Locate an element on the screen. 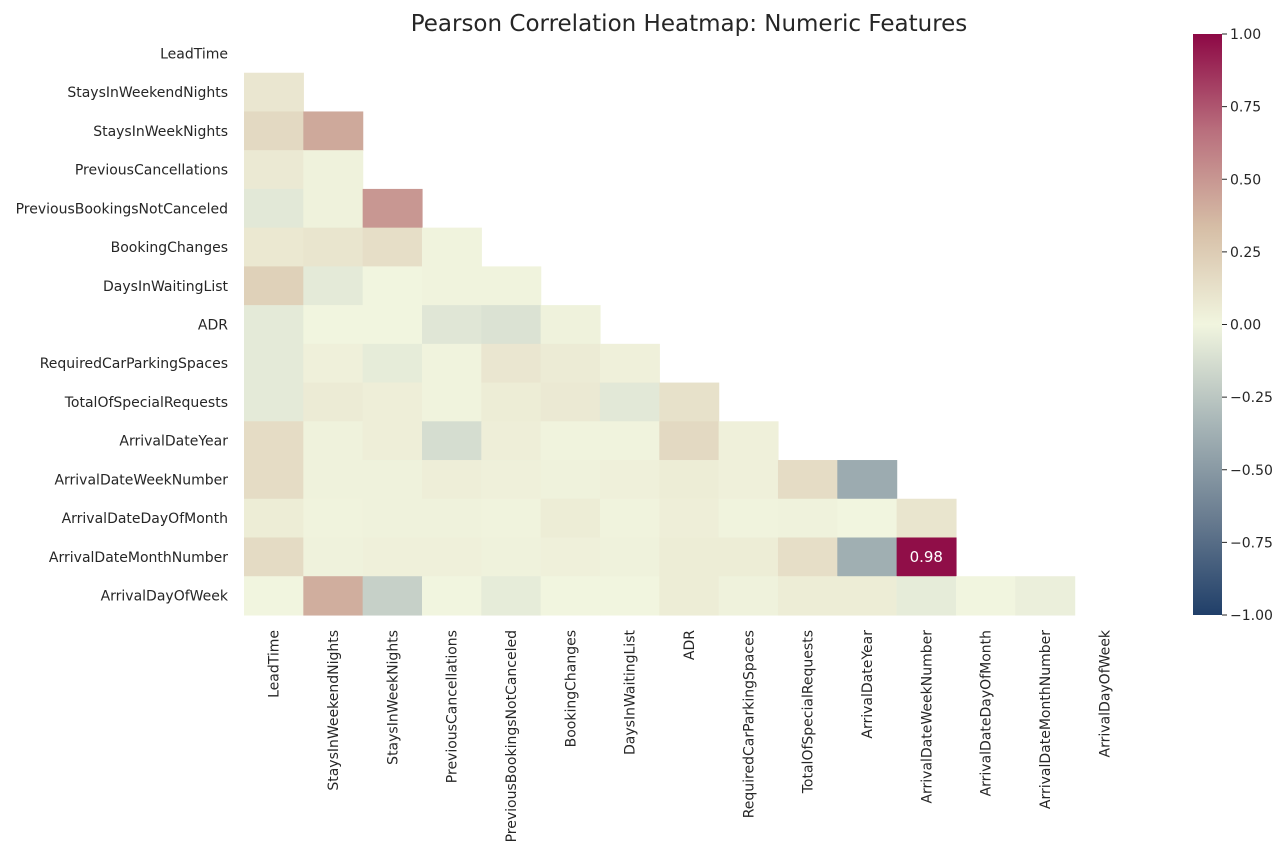  y-tick-label: ArrivalDateYear is located at coordinates (173, 442).